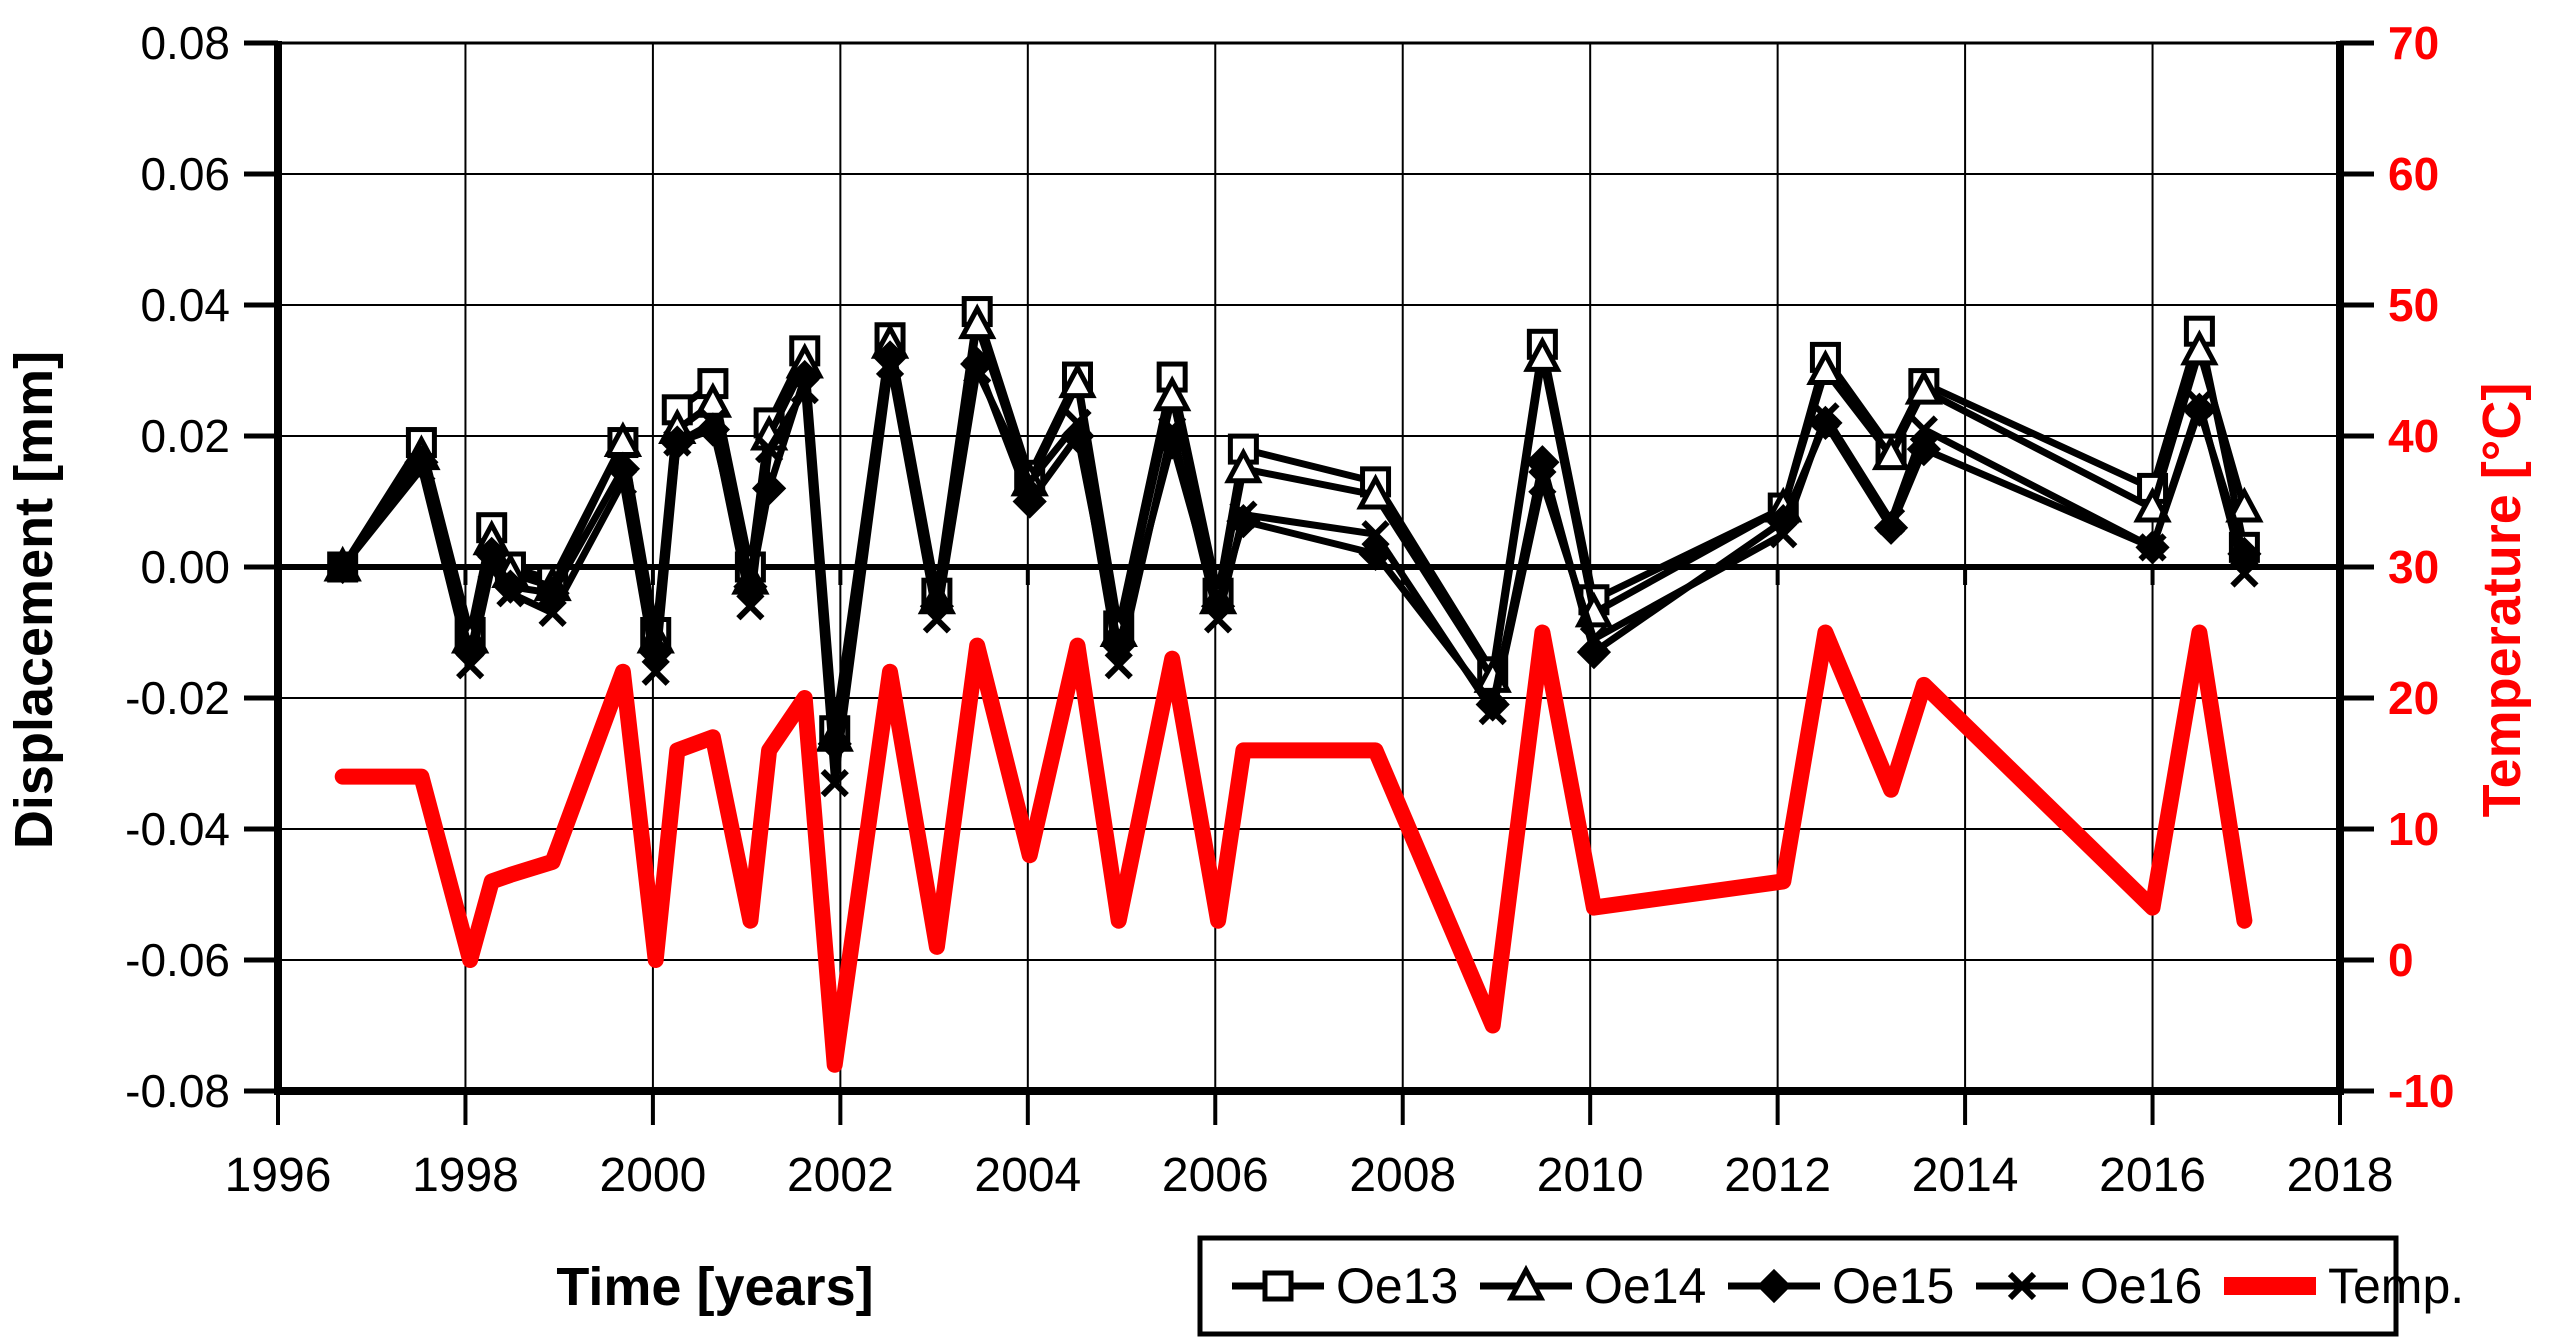  I want to click on x-tick-label: 2018, so click(2340, 1175).